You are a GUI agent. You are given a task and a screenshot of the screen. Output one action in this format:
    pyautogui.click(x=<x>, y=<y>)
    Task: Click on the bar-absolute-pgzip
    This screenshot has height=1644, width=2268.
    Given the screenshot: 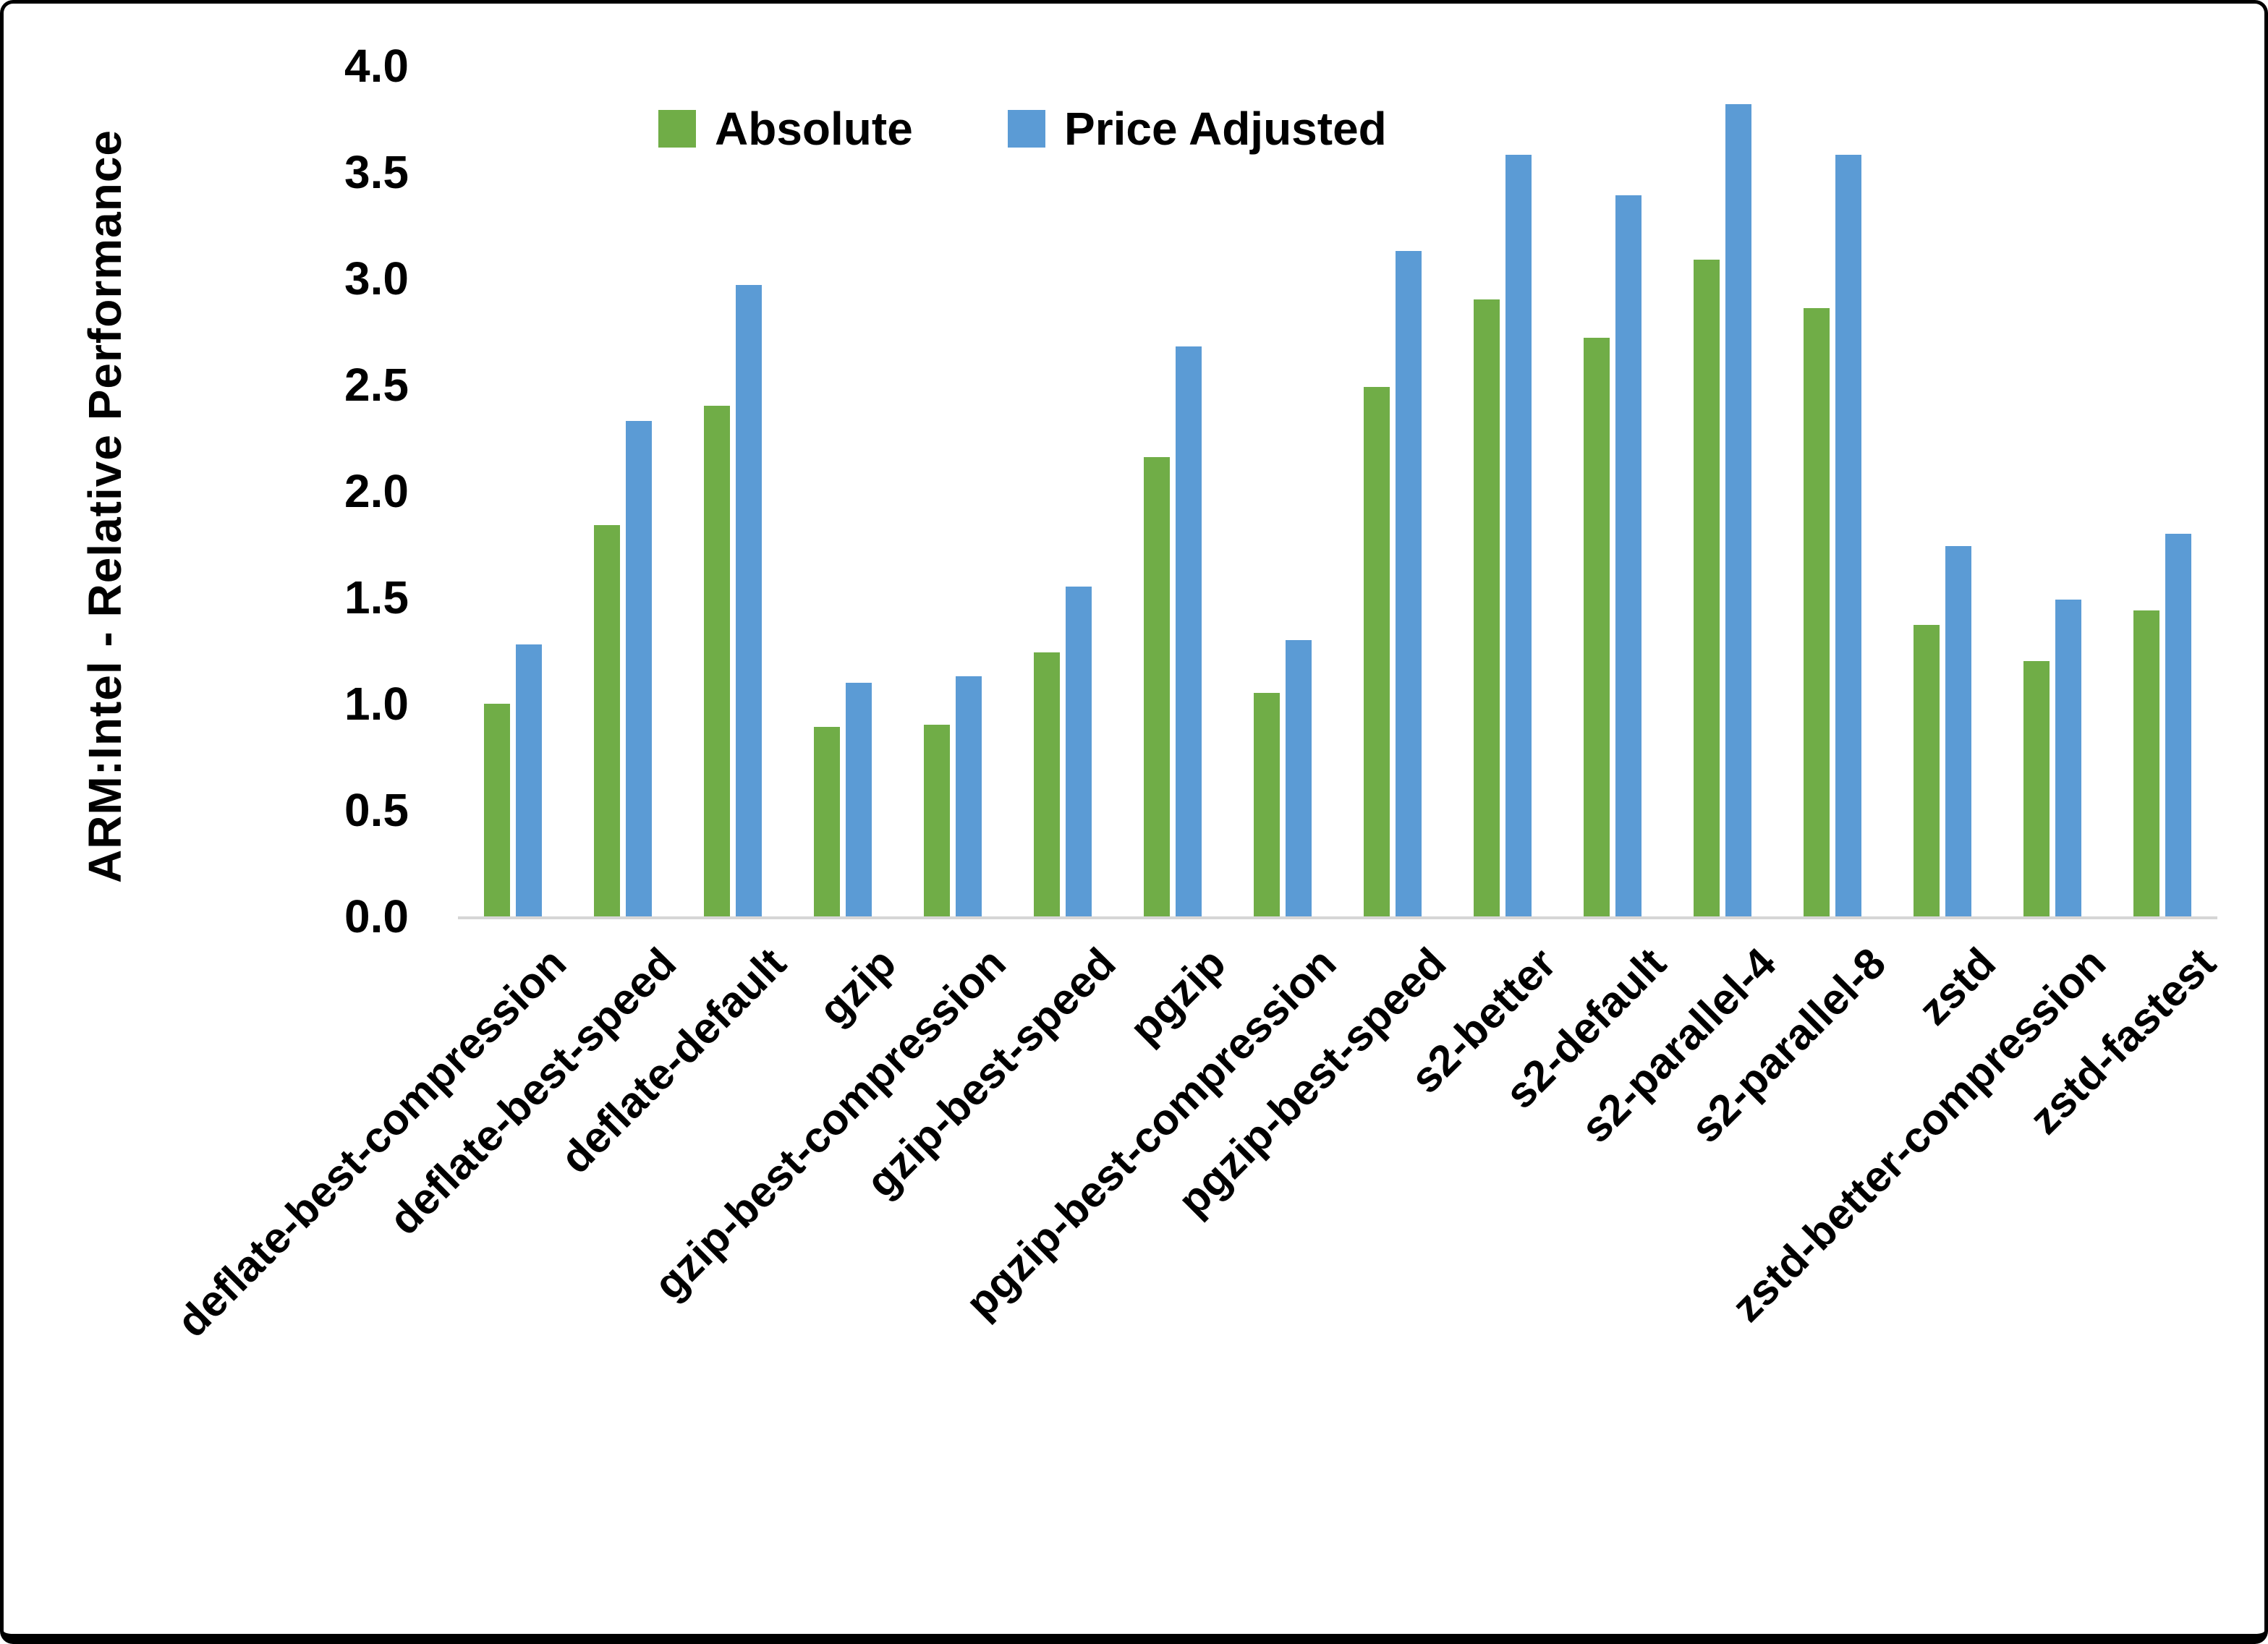 What is the action you would take?
    pyautogui.click(x=1157, y=686)
    